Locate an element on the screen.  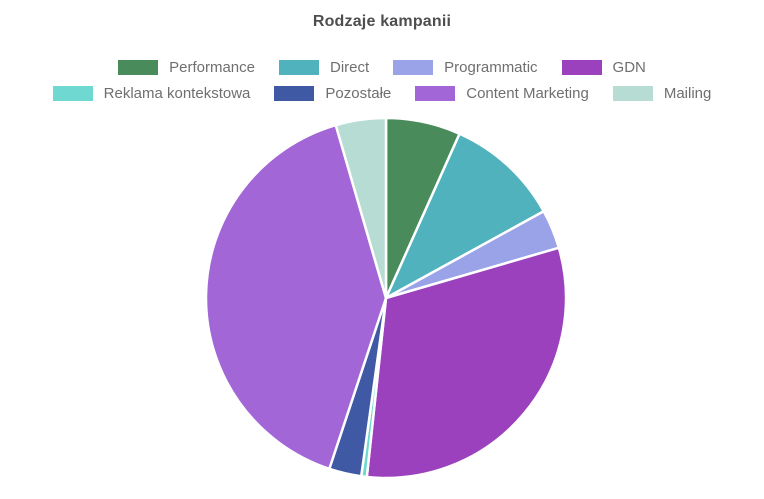
legend-swatch-pozostałe is located at coordinates (294, 93).